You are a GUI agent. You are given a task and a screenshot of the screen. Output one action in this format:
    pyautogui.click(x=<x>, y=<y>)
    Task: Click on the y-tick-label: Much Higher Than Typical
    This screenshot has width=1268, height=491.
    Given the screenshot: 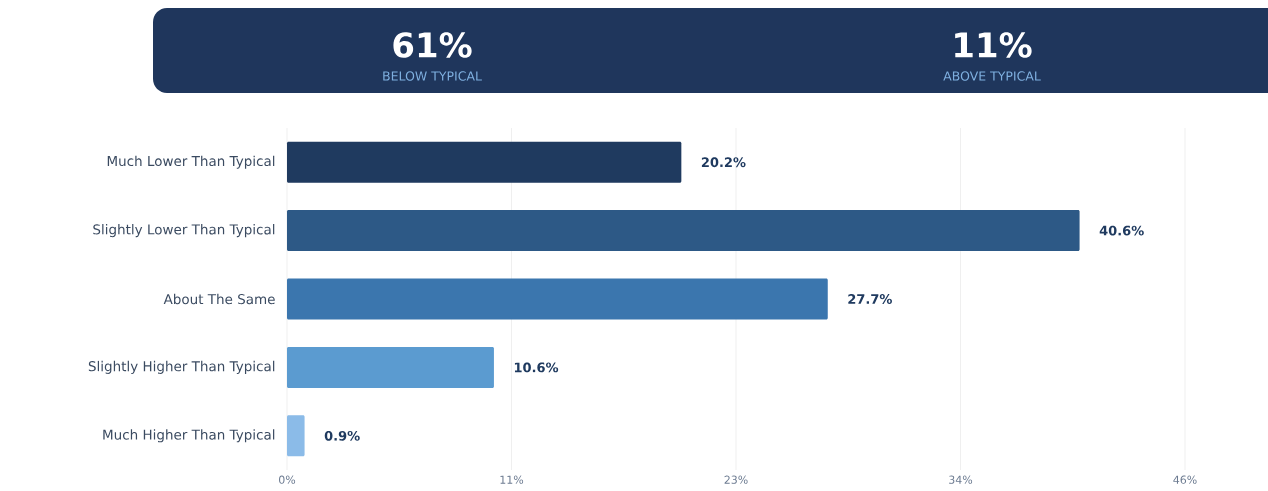 What is the action you would take?
    pyautogui.click(x=189, y=436)
    